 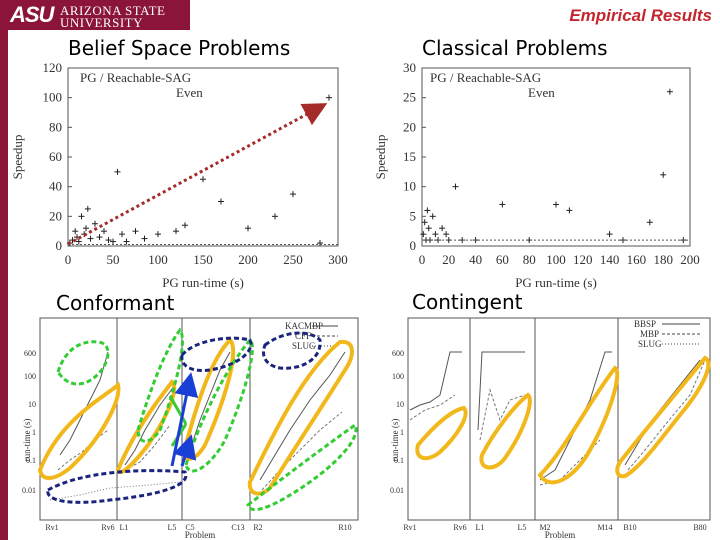 What do you see at coordinates (502, 259) in the screenshot?
I see `x-tick-label: 60` at bounding box center [502, 259].